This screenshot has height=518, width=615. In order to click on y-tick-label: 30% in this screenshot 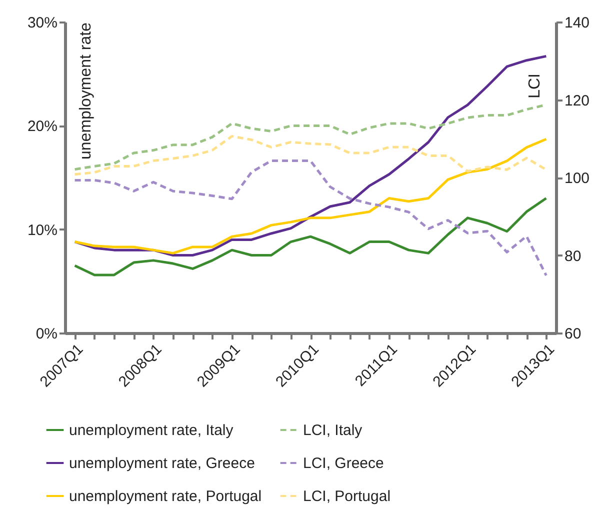, I will do `click(42, 23)`.